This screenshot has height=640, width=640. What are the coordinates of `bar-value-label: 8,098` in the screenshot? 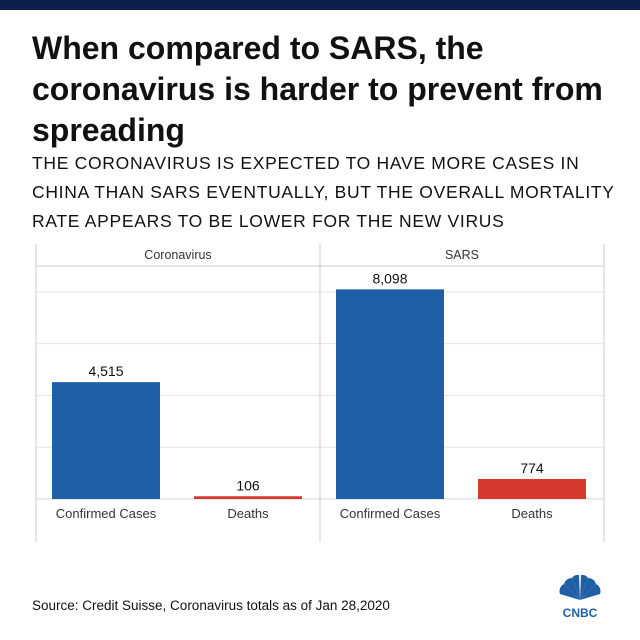 It's located at (389, 278).